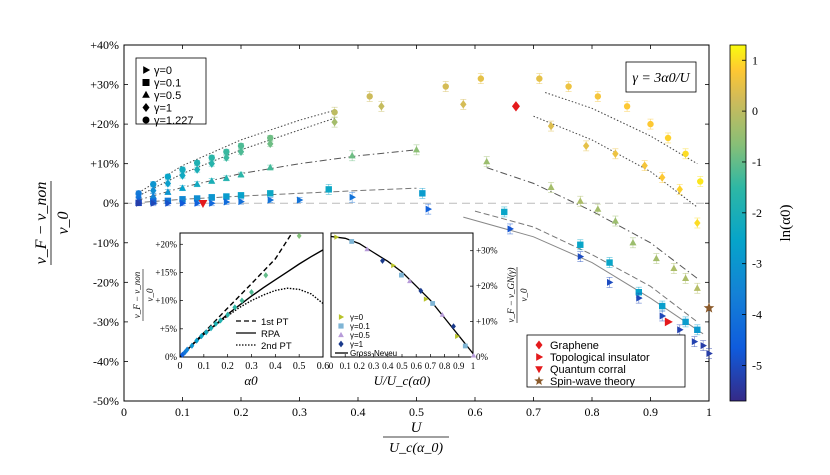 The height and width of the screenshot is (475, 830). What do you see at coordinates (357, 317) in the screenshot?
I see `inset-right-legend-label: γ=0` at bounding box center [357, 317].